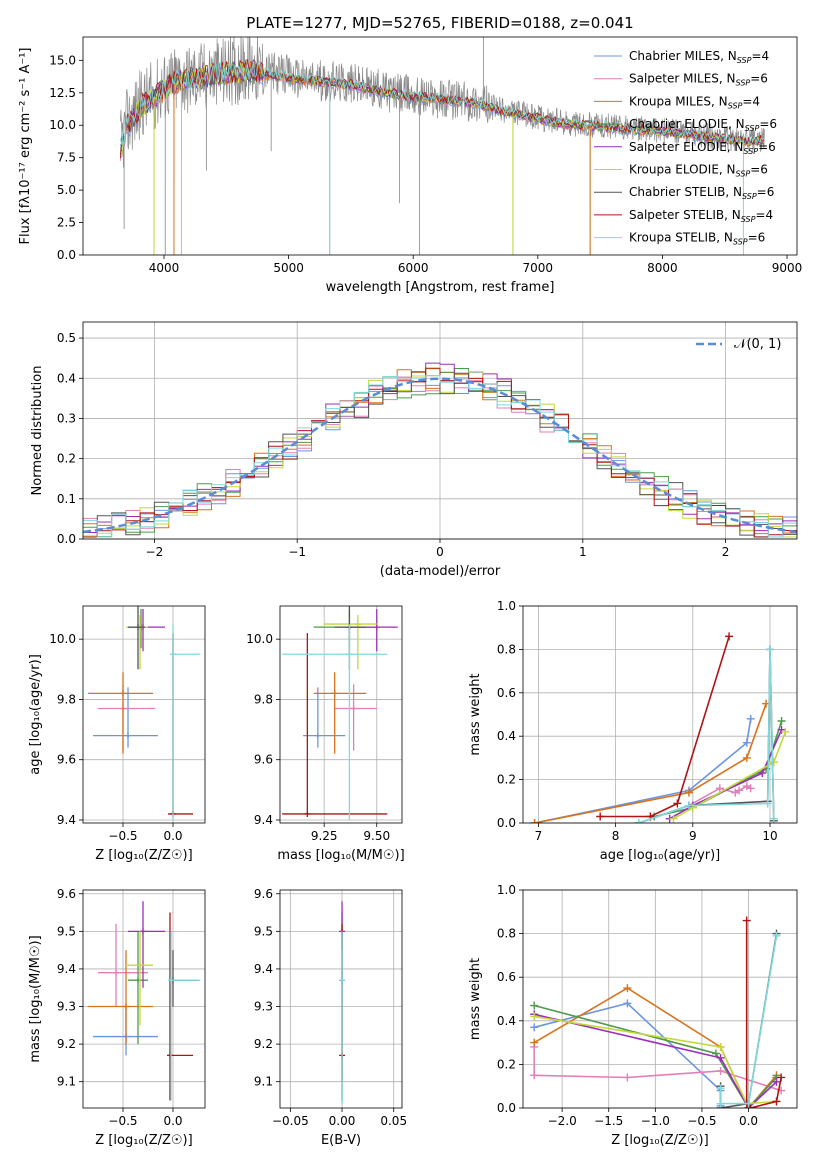 The image size is (819, 1170). I want to click on legend-entry: Chabrier ELODIE, NSSP=6, so click(703, 125).